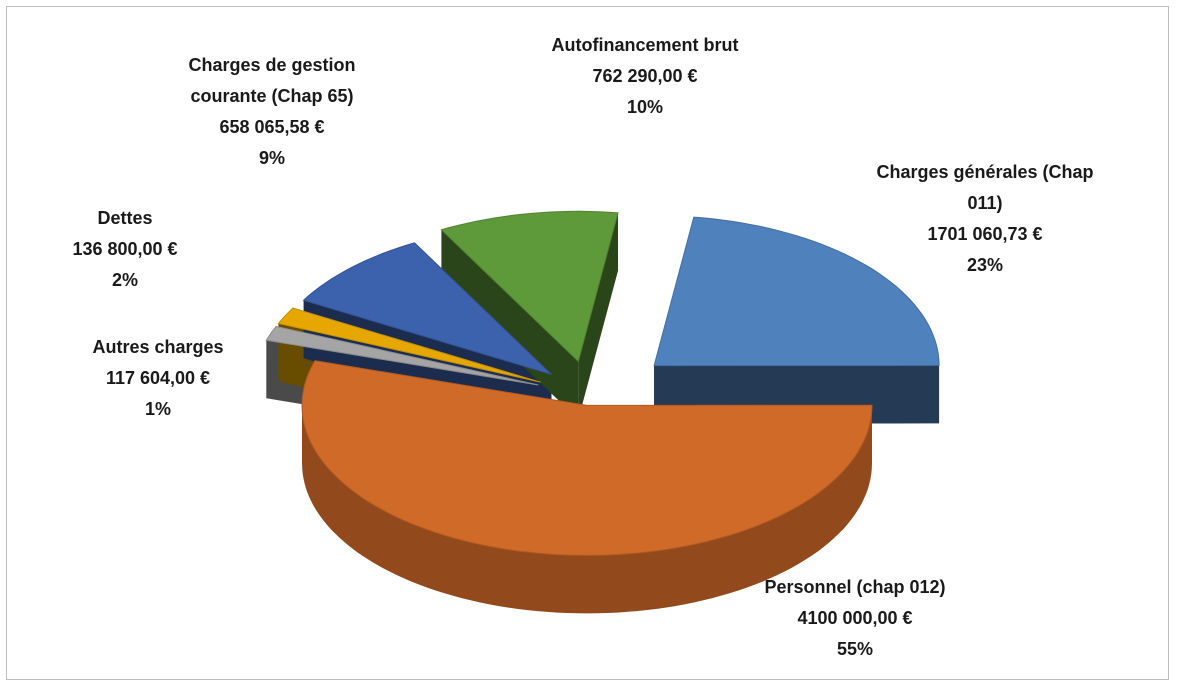 Image resolution: width=1177 pixels, height=688 pixels. Describe the element at coordinates (124, 280) in the screenshot. I see `label-percent: 2%` at that location.